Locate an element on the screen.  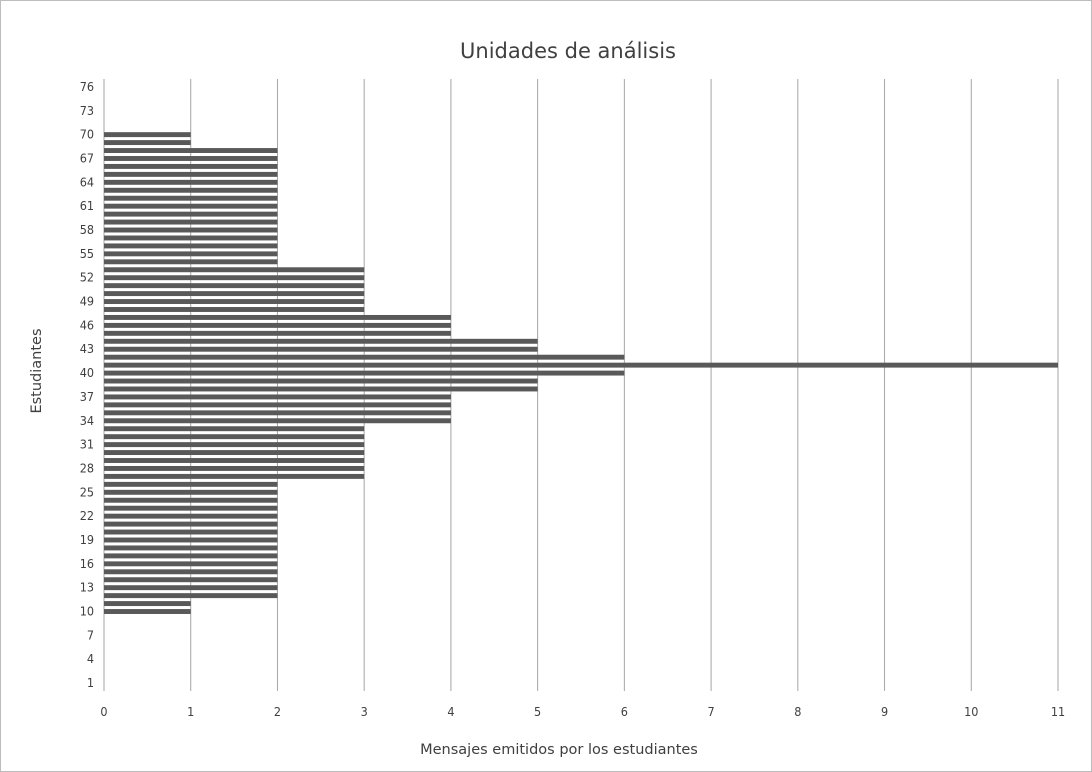
y-tick-label: 10 is located at coordinates (87, 611).